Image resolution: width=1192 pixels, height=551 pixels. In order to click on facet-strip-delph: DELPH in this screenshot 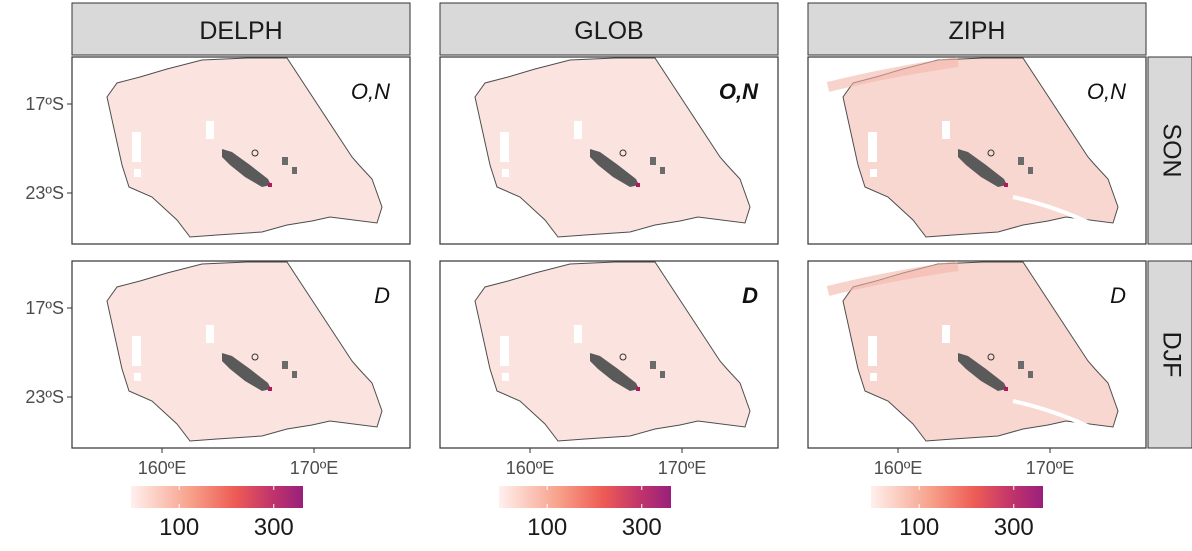, I will do `click(241, 29)`.